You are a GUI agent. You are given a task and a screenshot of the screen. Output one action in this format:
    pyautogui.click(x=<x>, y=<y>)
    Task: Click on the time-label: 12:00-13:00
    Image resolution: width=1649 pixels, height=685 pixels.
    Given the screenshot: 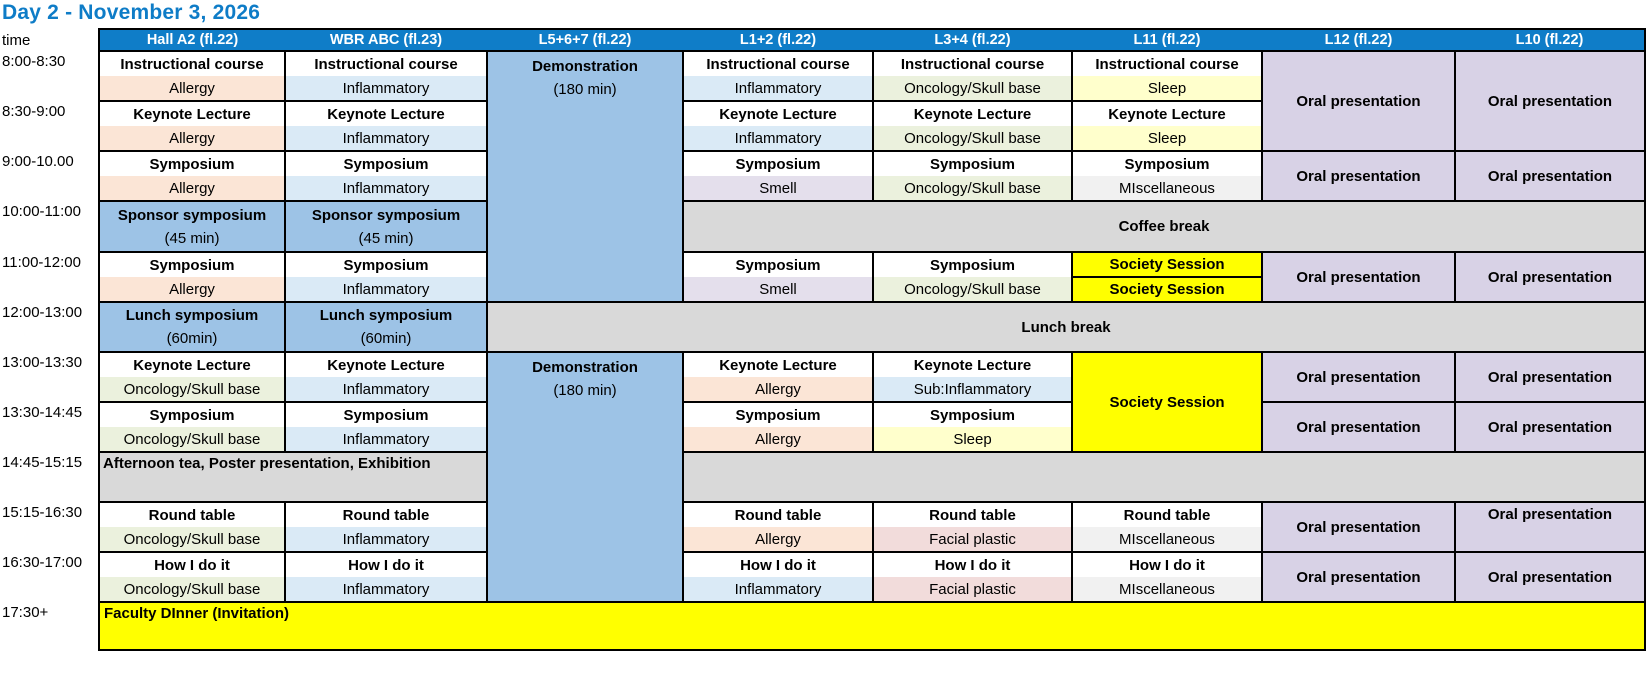 What is the action you would take?
    pyautogui.click(x=49, y=327)
    